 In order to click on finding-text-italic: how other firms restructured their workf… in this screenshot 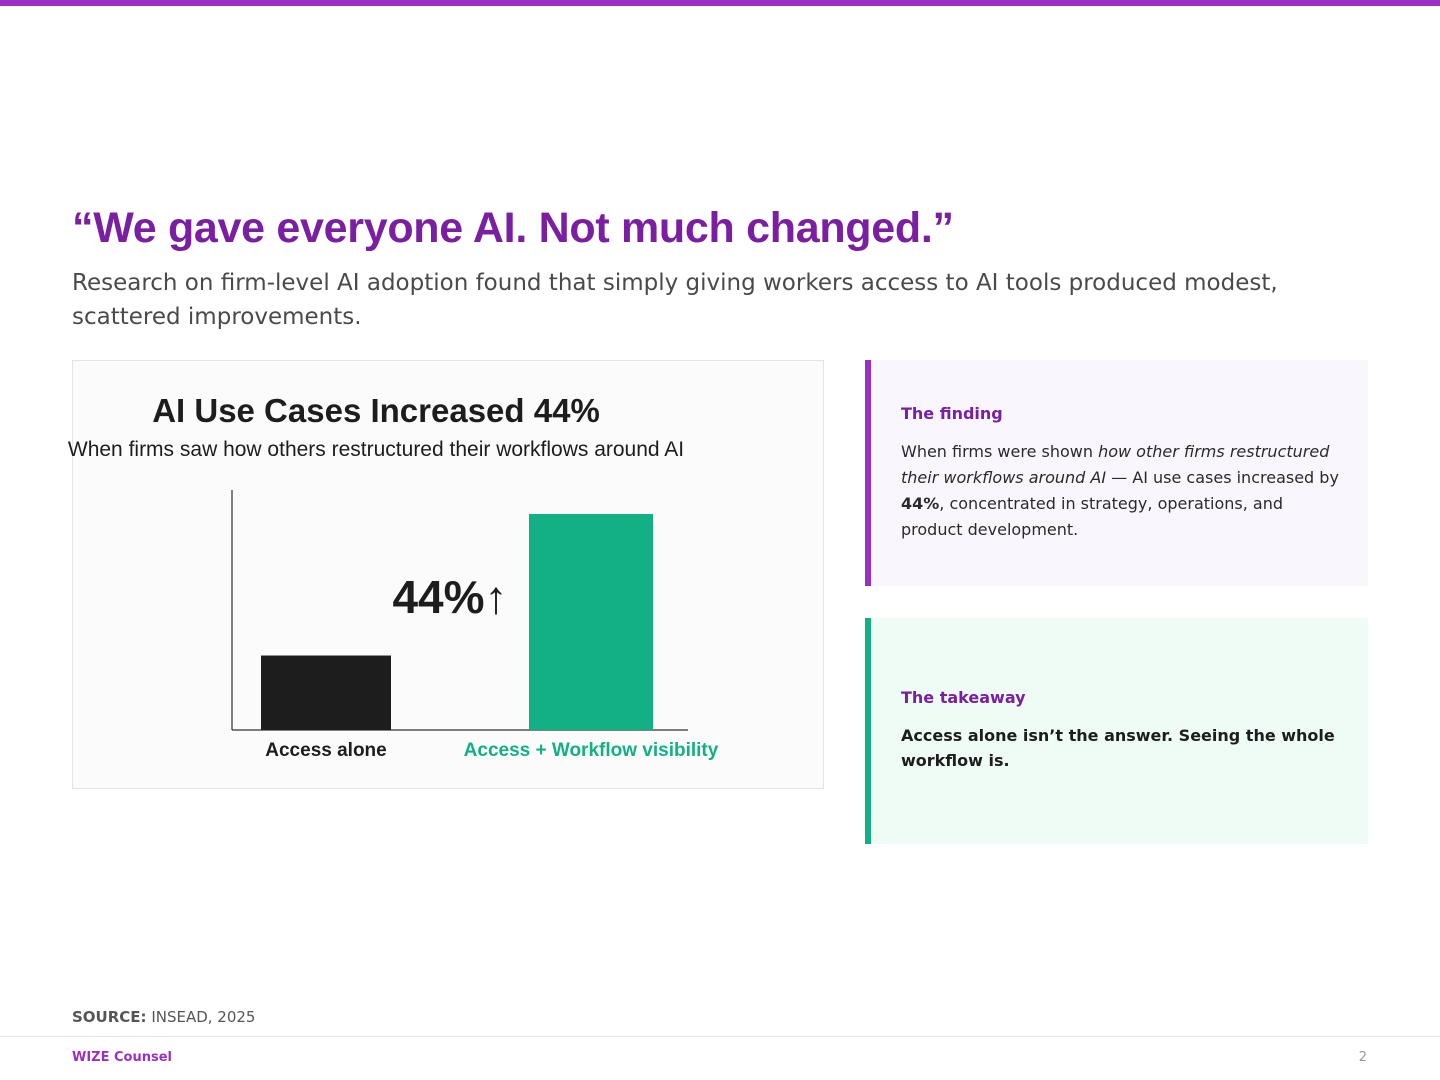, I will do `click(1115, 464)`.